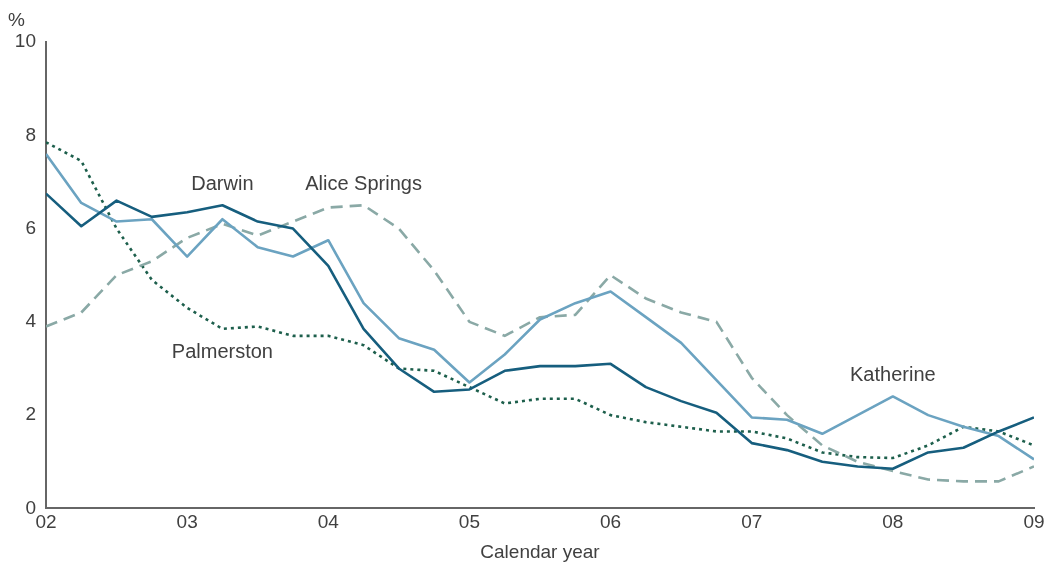 The image size is (1056, 572). I want to click on series-label: Darwin, so click(222, 183).